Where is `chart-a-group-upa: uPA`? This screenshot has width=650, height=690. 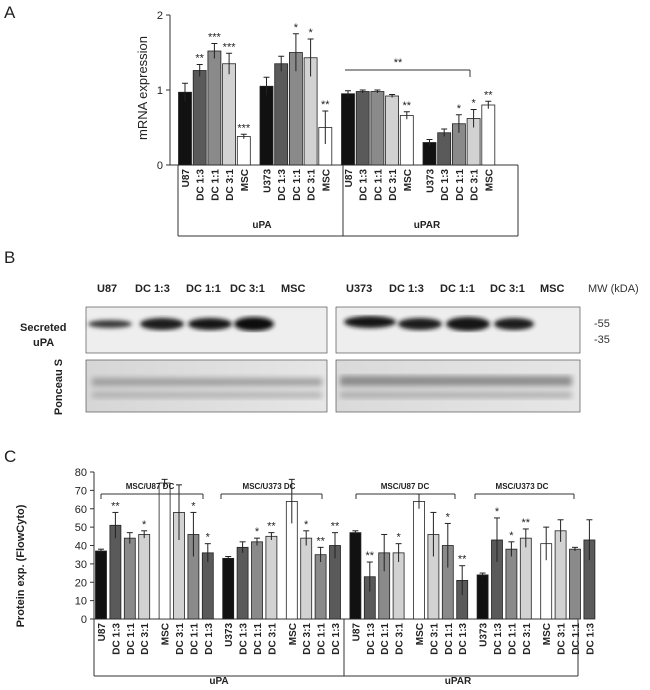 chart-a-group-upa: uPA is located at coordinates (261, 225).